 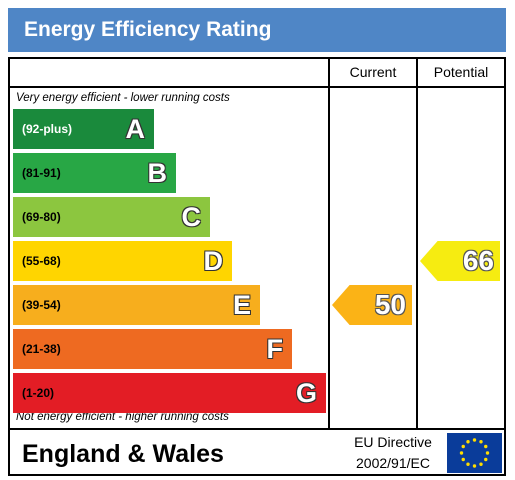 I want to click on band-d: (55-68) D, so click(x=122, y=261).